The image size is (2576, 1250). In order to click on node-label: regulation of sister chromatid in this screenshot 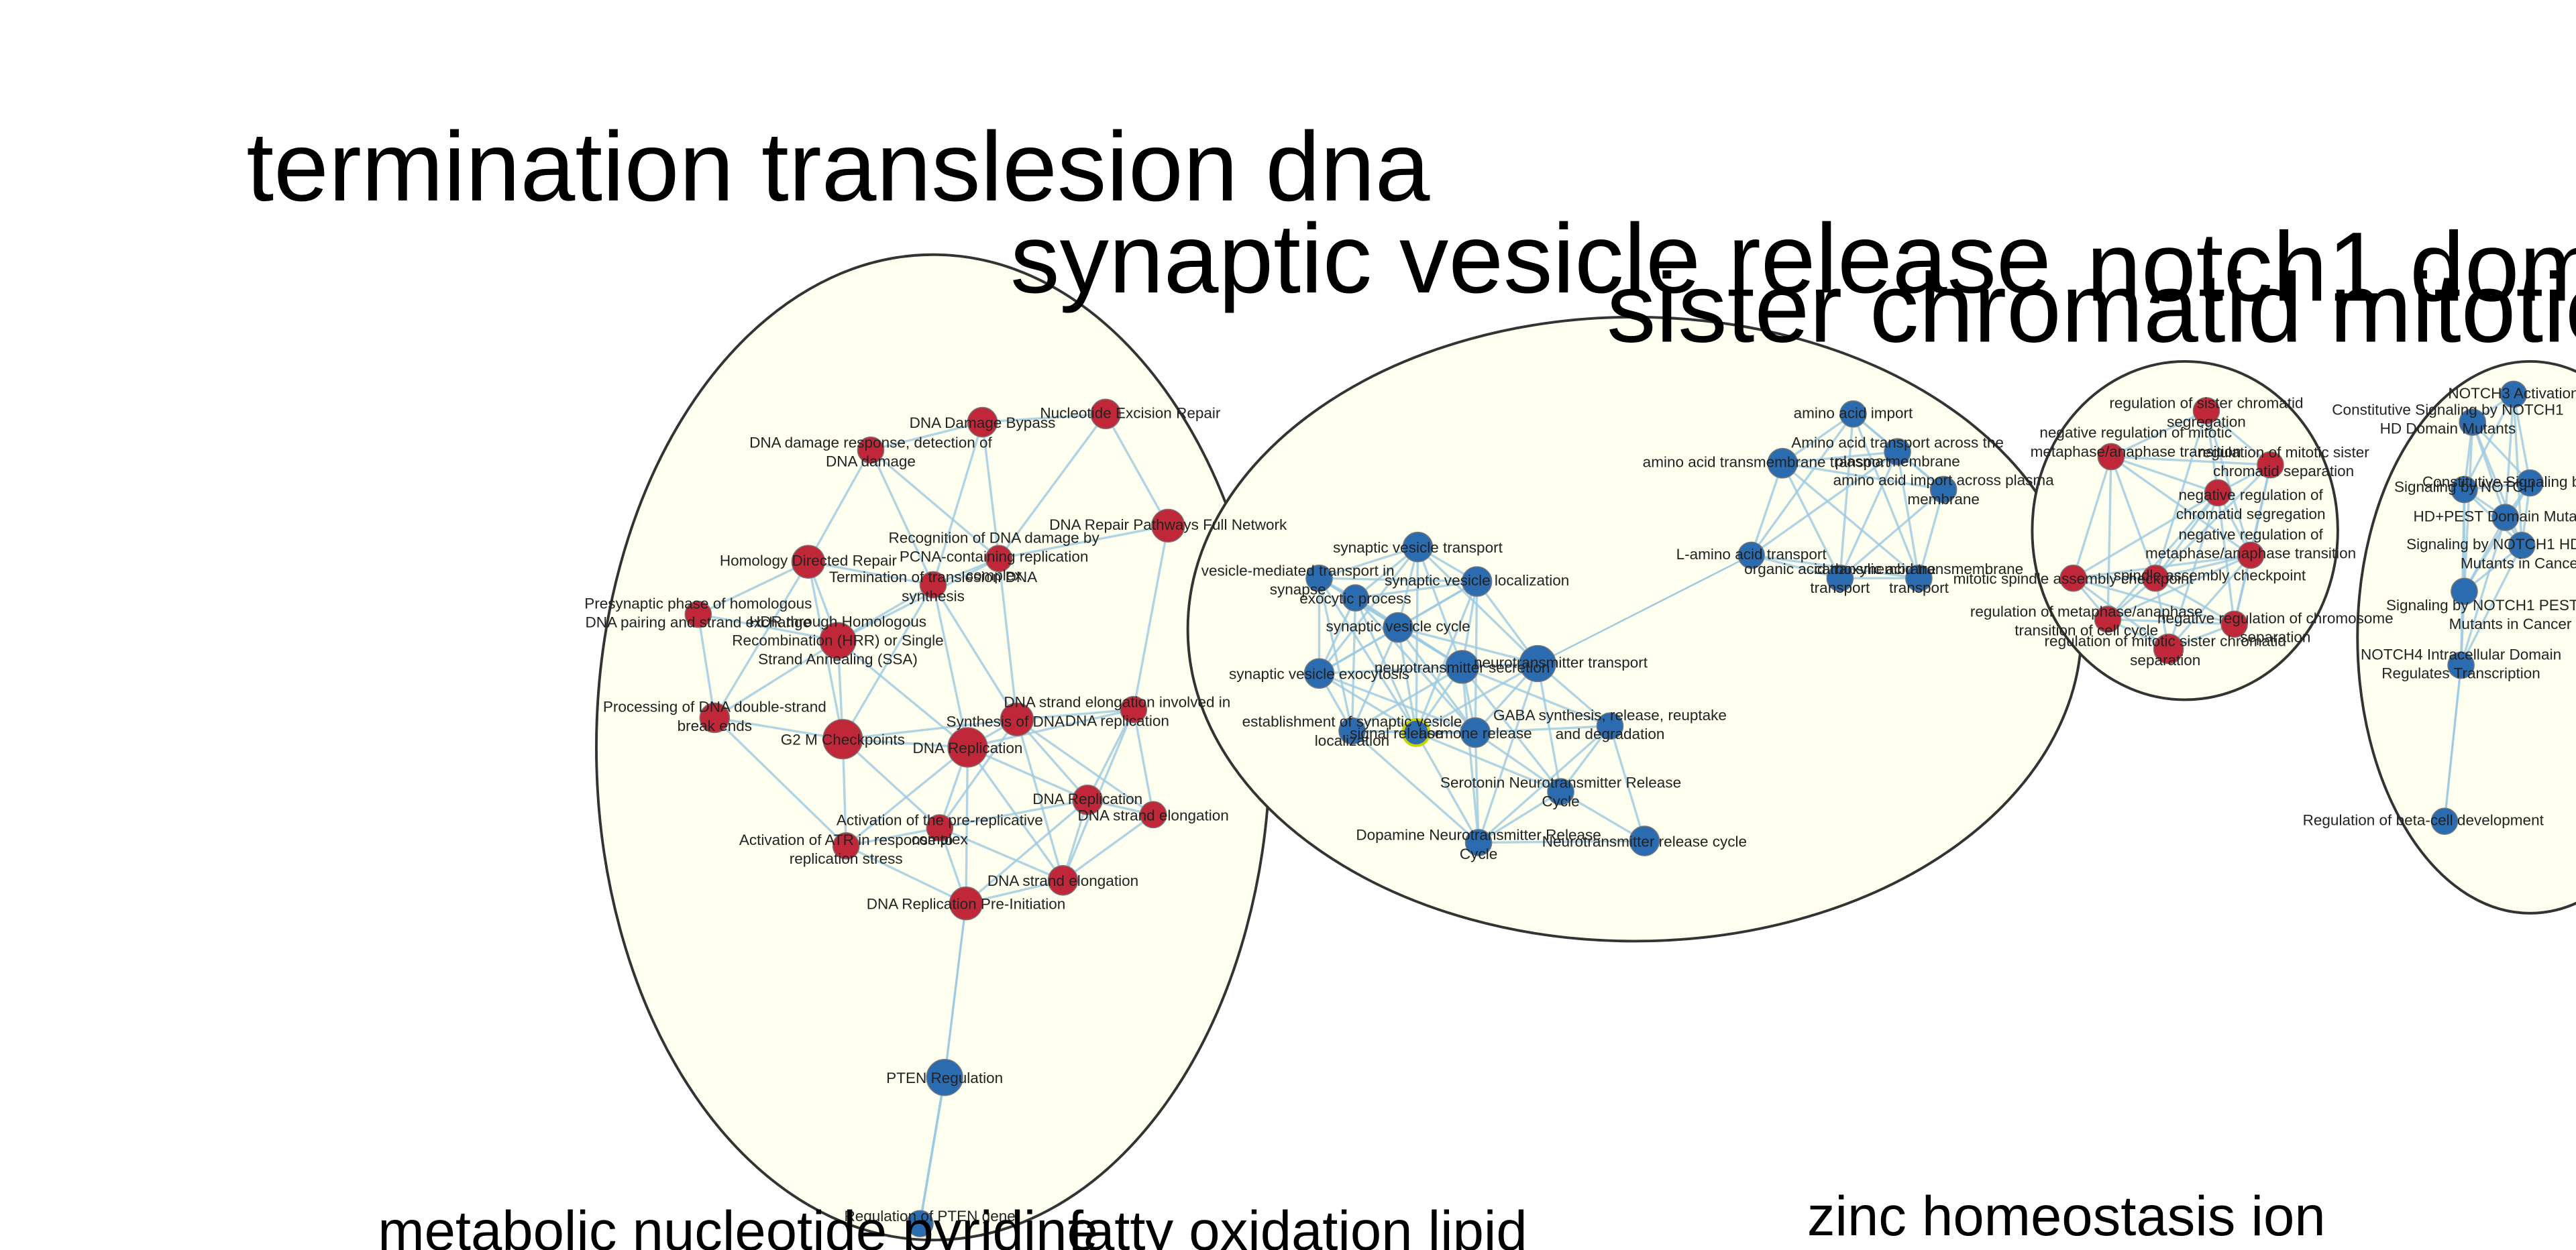, I will do `click(2206, 403)`.